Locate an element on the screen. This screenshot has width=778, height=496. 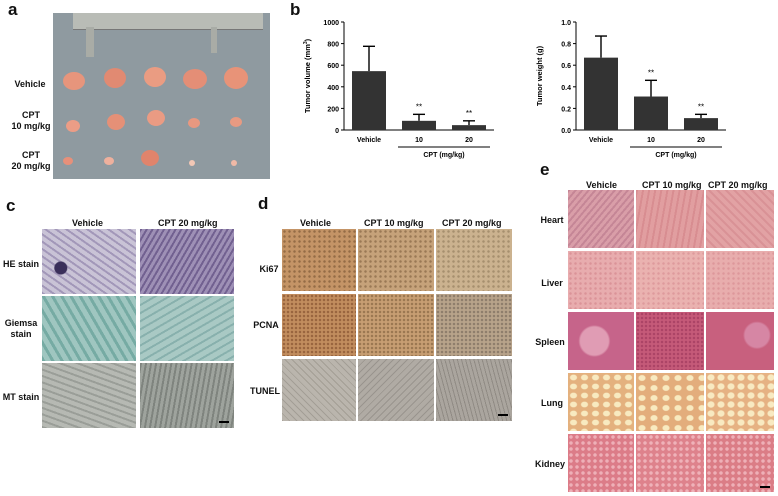
tumor-row-label-vehicle: Vehicle is located at coordinates (30, 84).